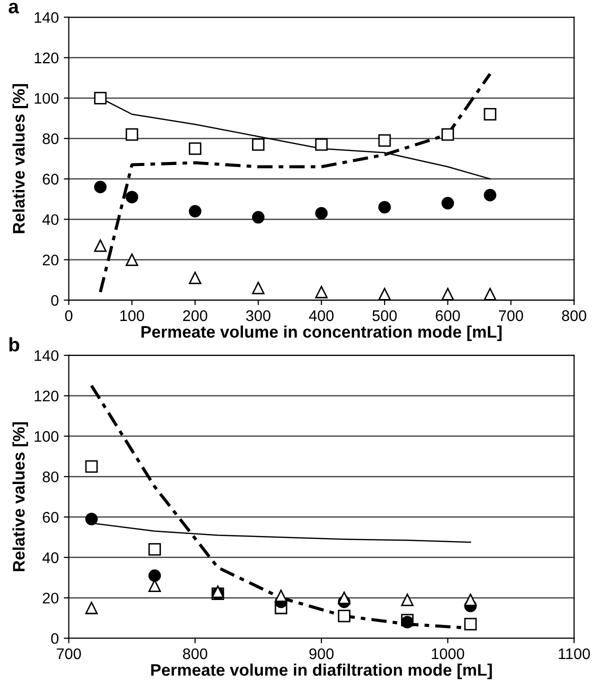 This screenshot has height=690, width=598. Describe the element at coordinates (448, 654) in the screenshot. I see `x-tick-label: 1000` at that location.